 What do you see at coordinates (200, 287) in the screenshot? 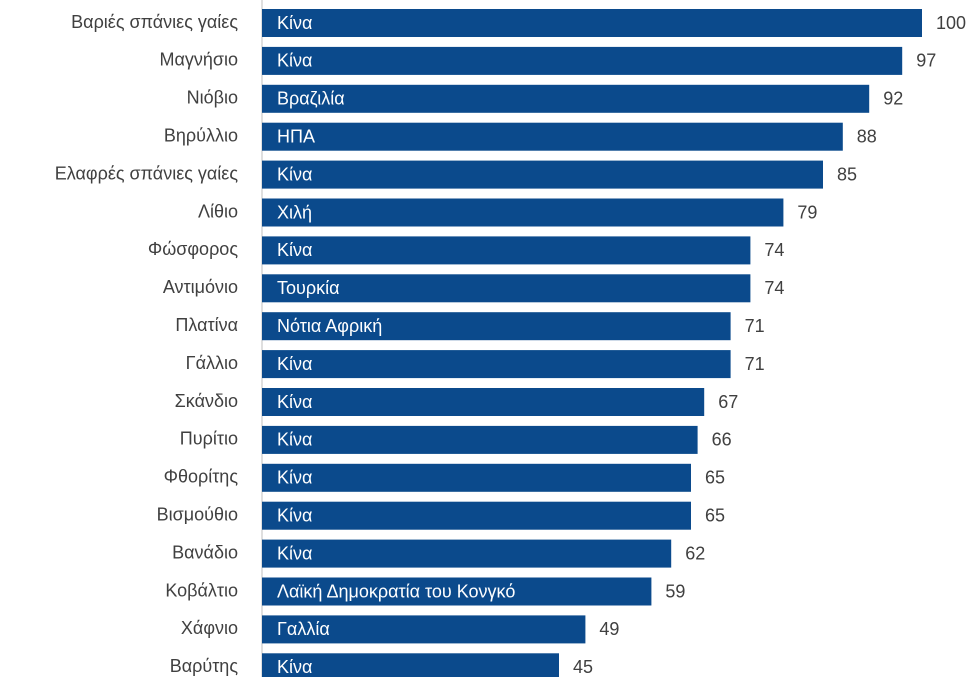
I see `category-label: Αντιμόνιο` at bounding box center [200, 287].